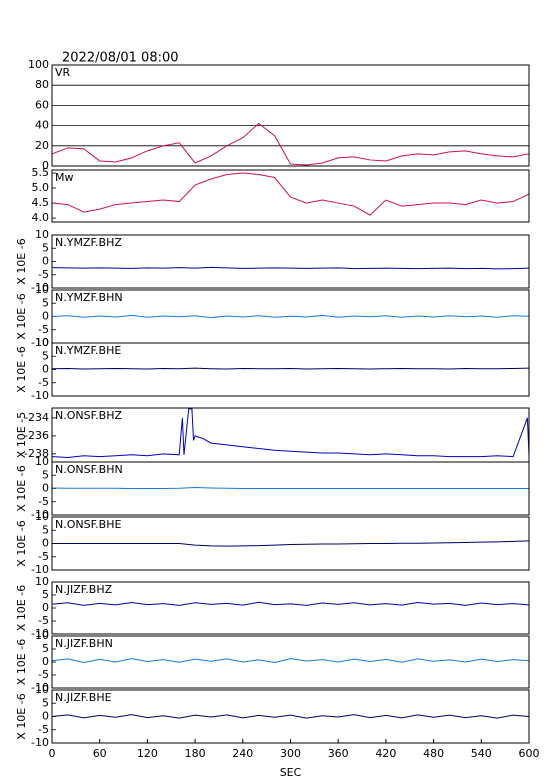  Describe the element at coordinates (41, 217) in the screenshot. I see `y-tick-label: 4.0` at that location.